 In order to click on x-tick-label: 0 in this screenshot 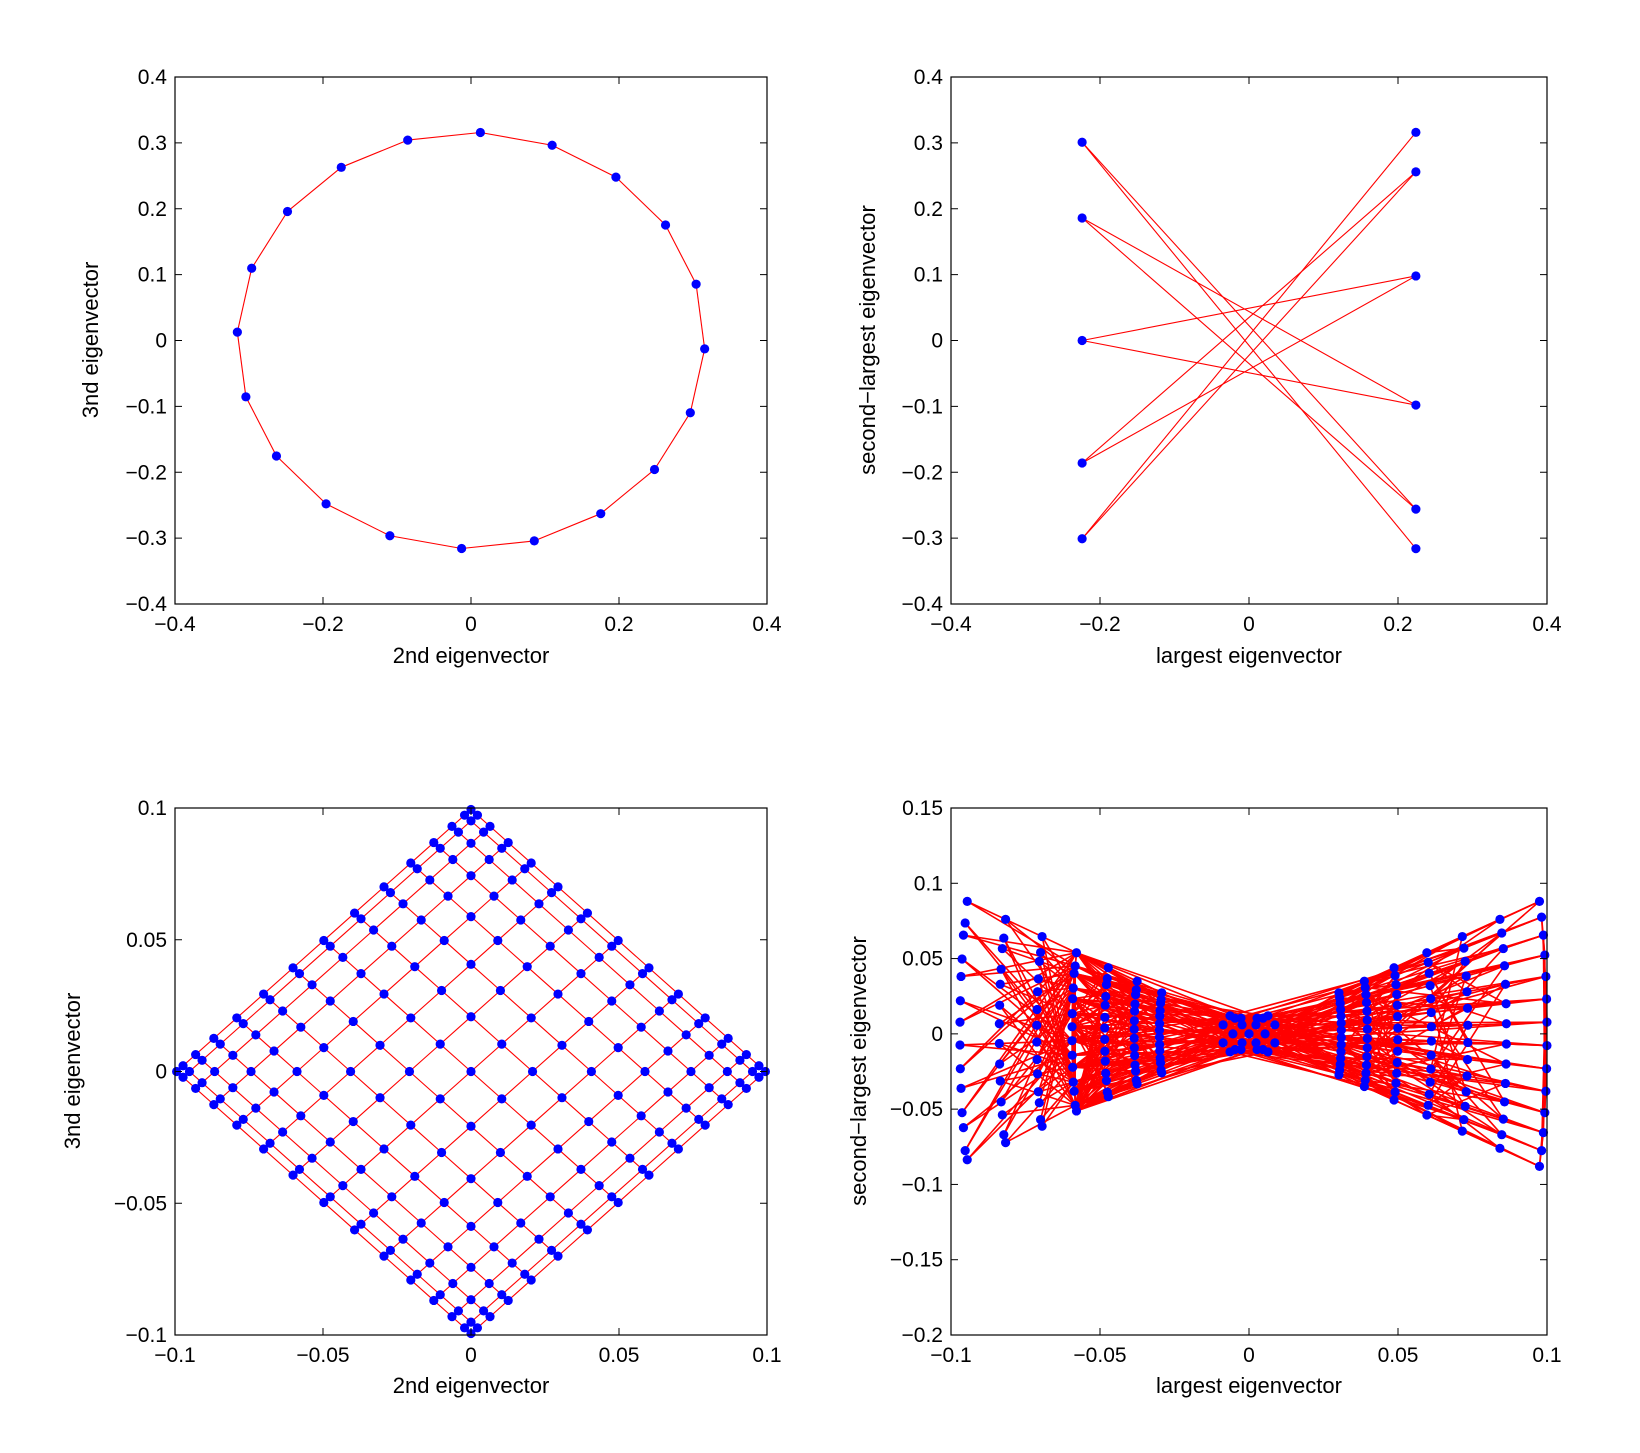, I will do `click(471, 1355)`.